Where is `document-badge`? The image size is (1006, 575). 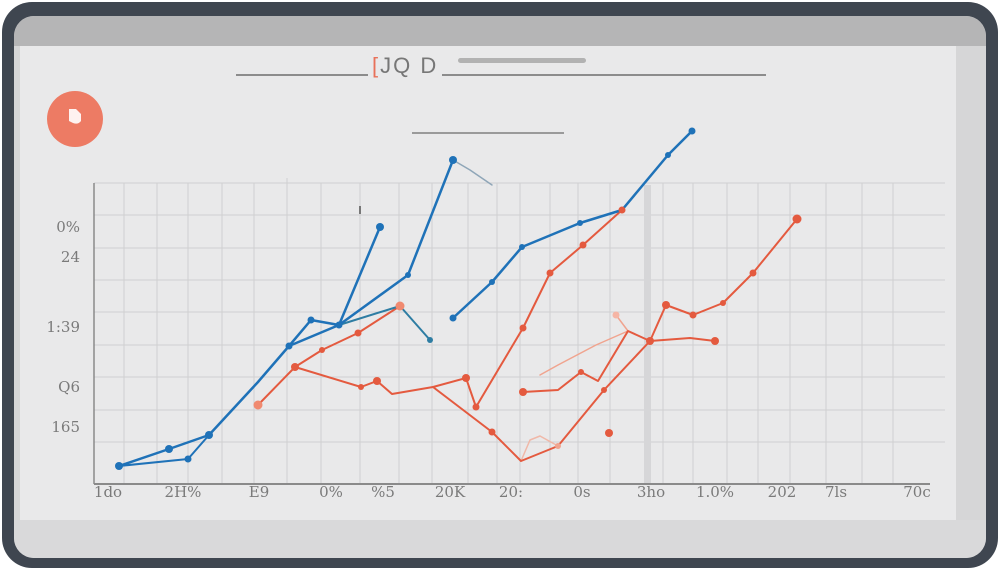
document-badge is located at coordinates (75, 119).